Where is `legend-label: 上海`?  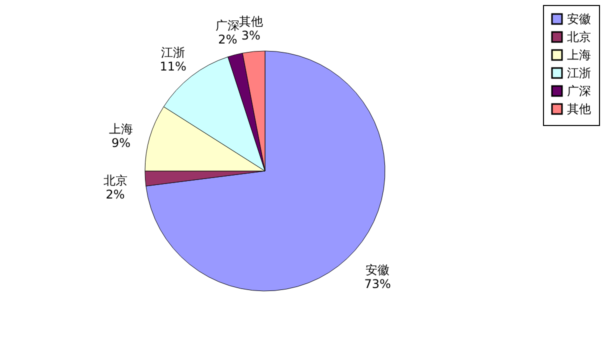 legend-label: 上海 is located at coordinates (579, 55).